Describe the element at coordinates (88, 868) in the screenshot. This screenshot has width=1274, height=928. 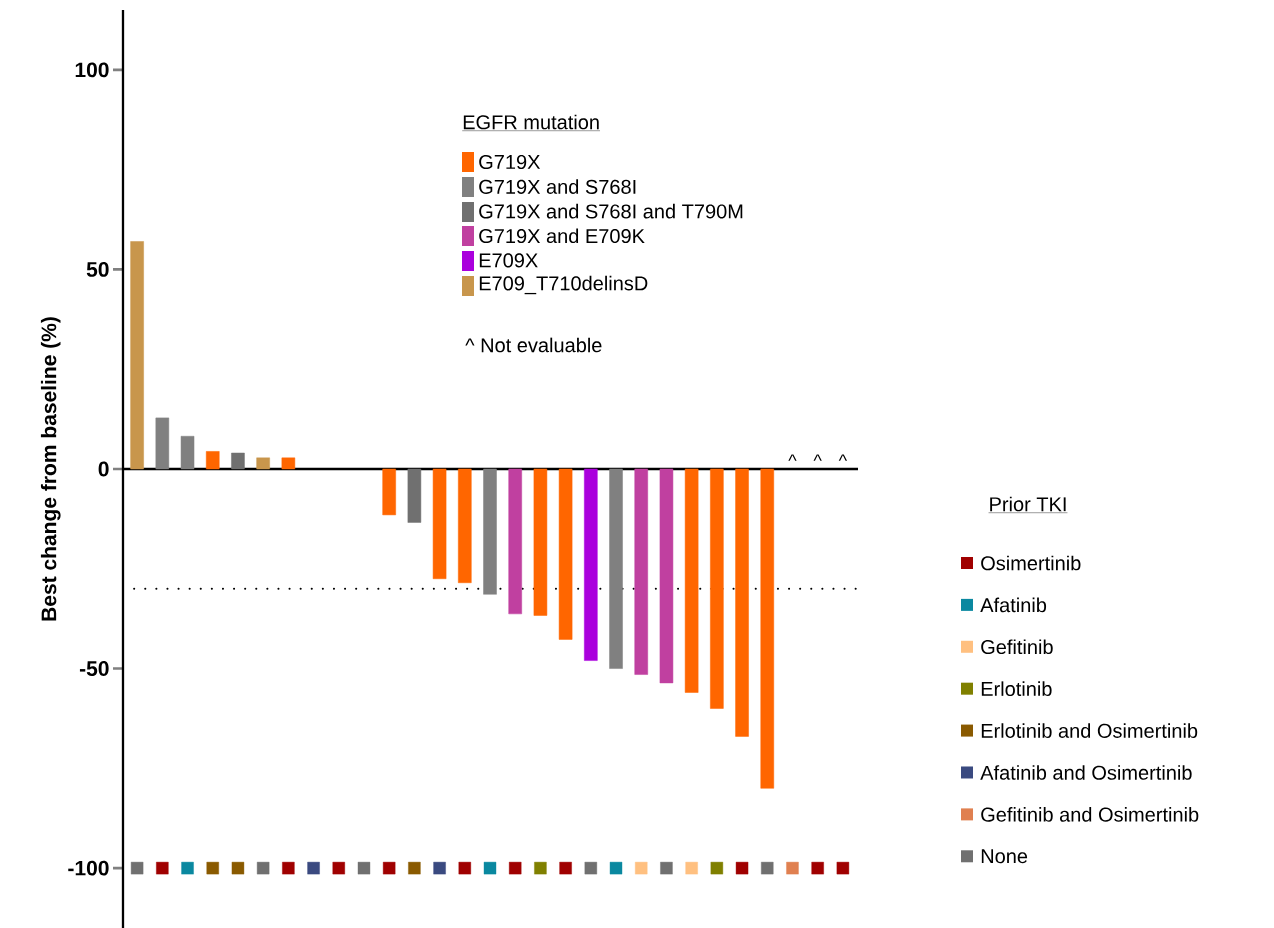
I see `y-tick-label: -100` at that location.